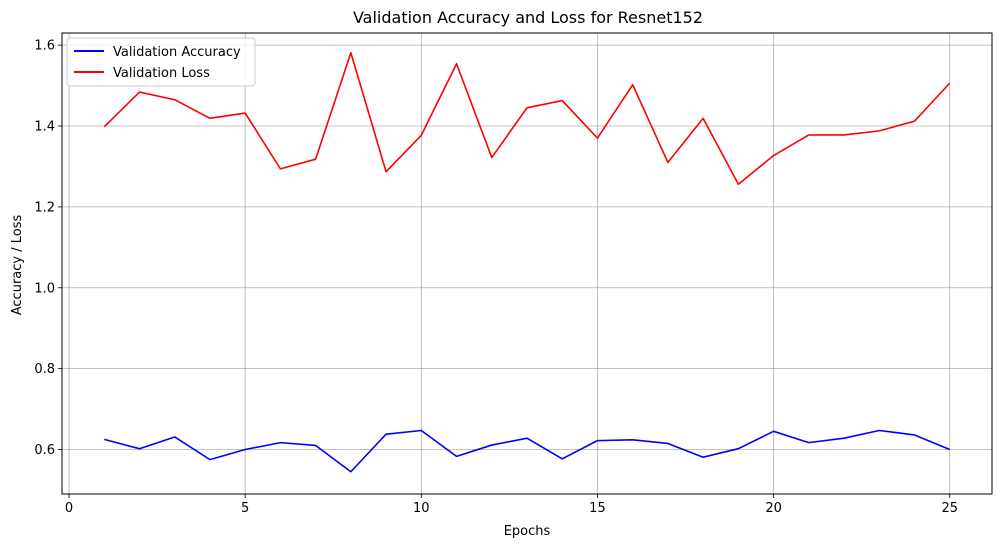  I want to click on y-tick-label: 1.6, so click(44, 46).